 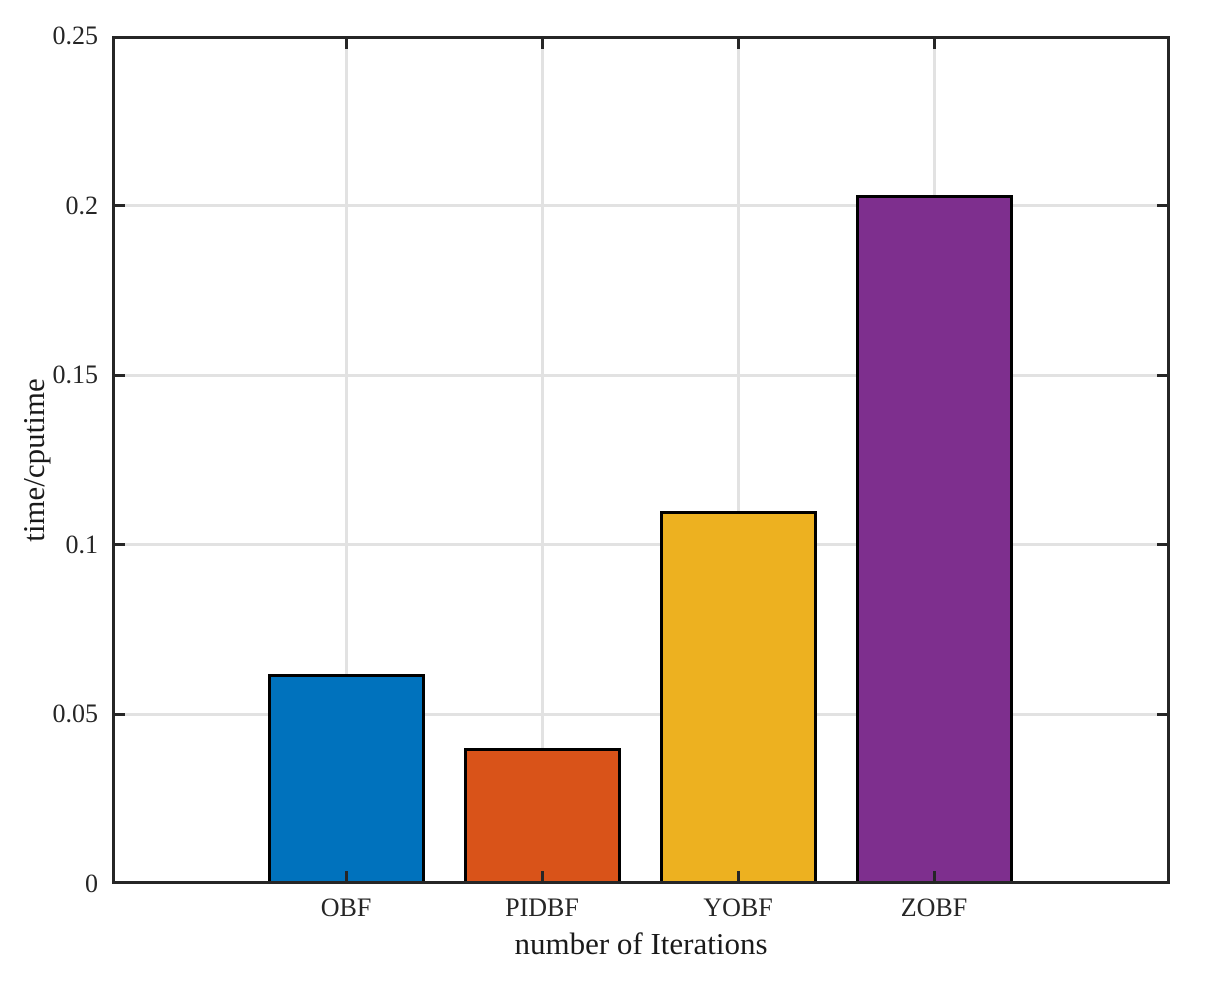 I want to click on bar-pidbf, so click(x=542, y=816).